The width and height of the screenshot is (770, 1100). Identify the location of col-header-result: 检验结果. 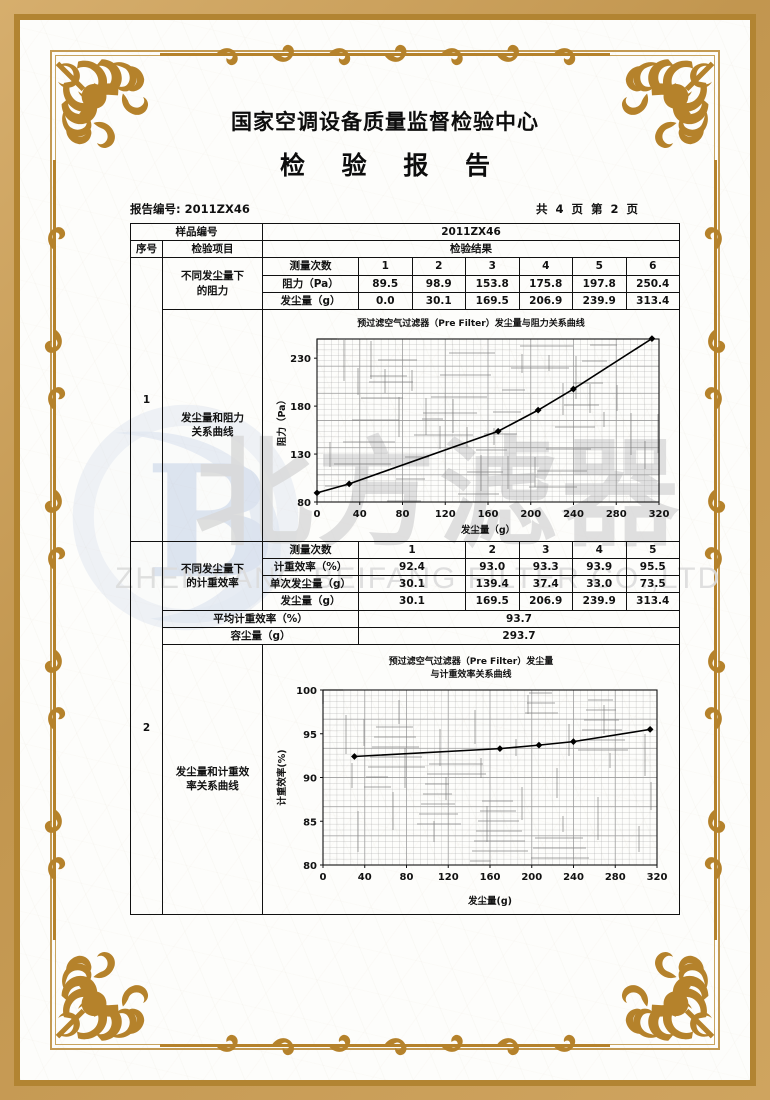
(471, 249).